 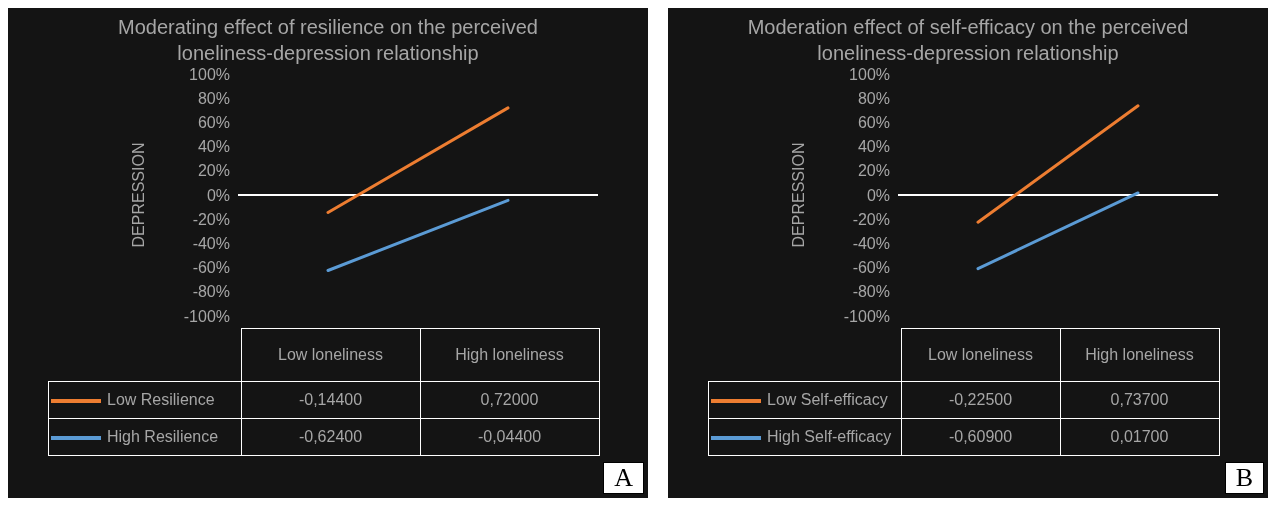 What do you see at coordinates (328, 40) in the screenshot?
I see `chart-title: Moderating effect of resilience on the perceived loneliness-depression relationship` at bounding box center [328, 40].